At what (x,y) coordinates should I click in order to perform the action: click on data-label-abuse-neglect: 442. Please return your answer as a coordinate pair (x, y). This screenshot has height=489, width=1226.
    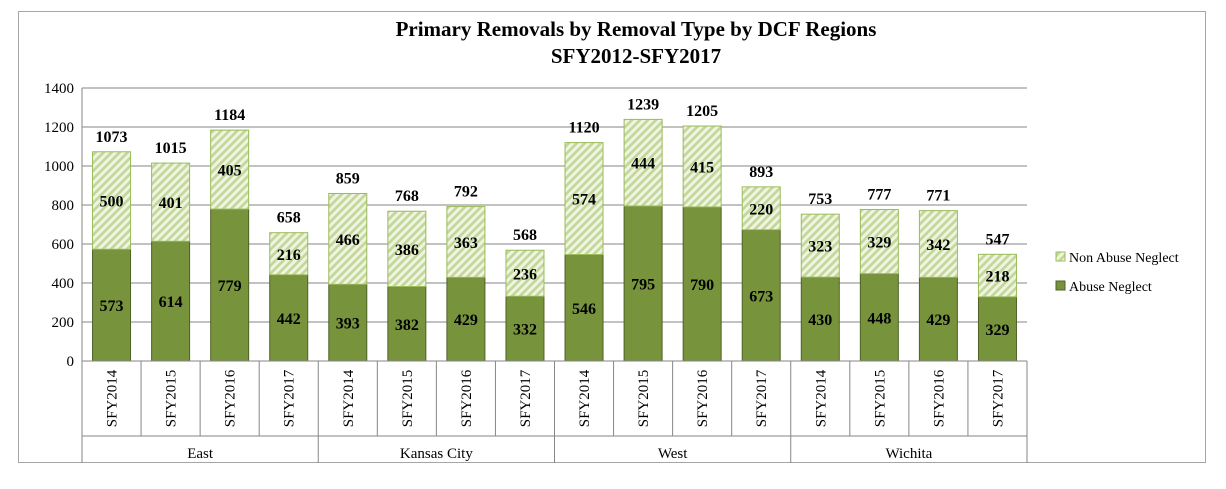
    Looking at the image, I should click on (289, 319).